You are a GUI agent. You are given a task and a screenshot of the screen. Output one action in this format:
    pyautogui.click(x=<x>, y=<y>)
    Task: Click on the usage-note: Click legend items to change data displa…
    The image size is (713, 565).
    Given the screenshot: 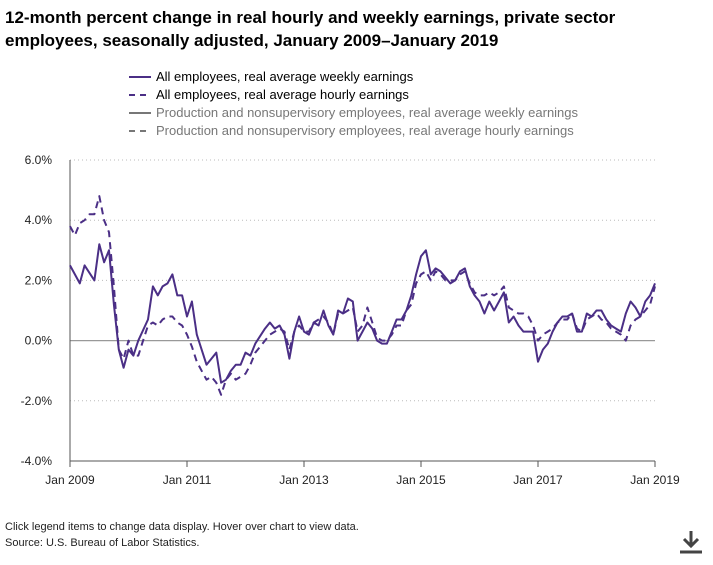 What is the action you would take?
    pyautogui.click(x=182, y=527)
    